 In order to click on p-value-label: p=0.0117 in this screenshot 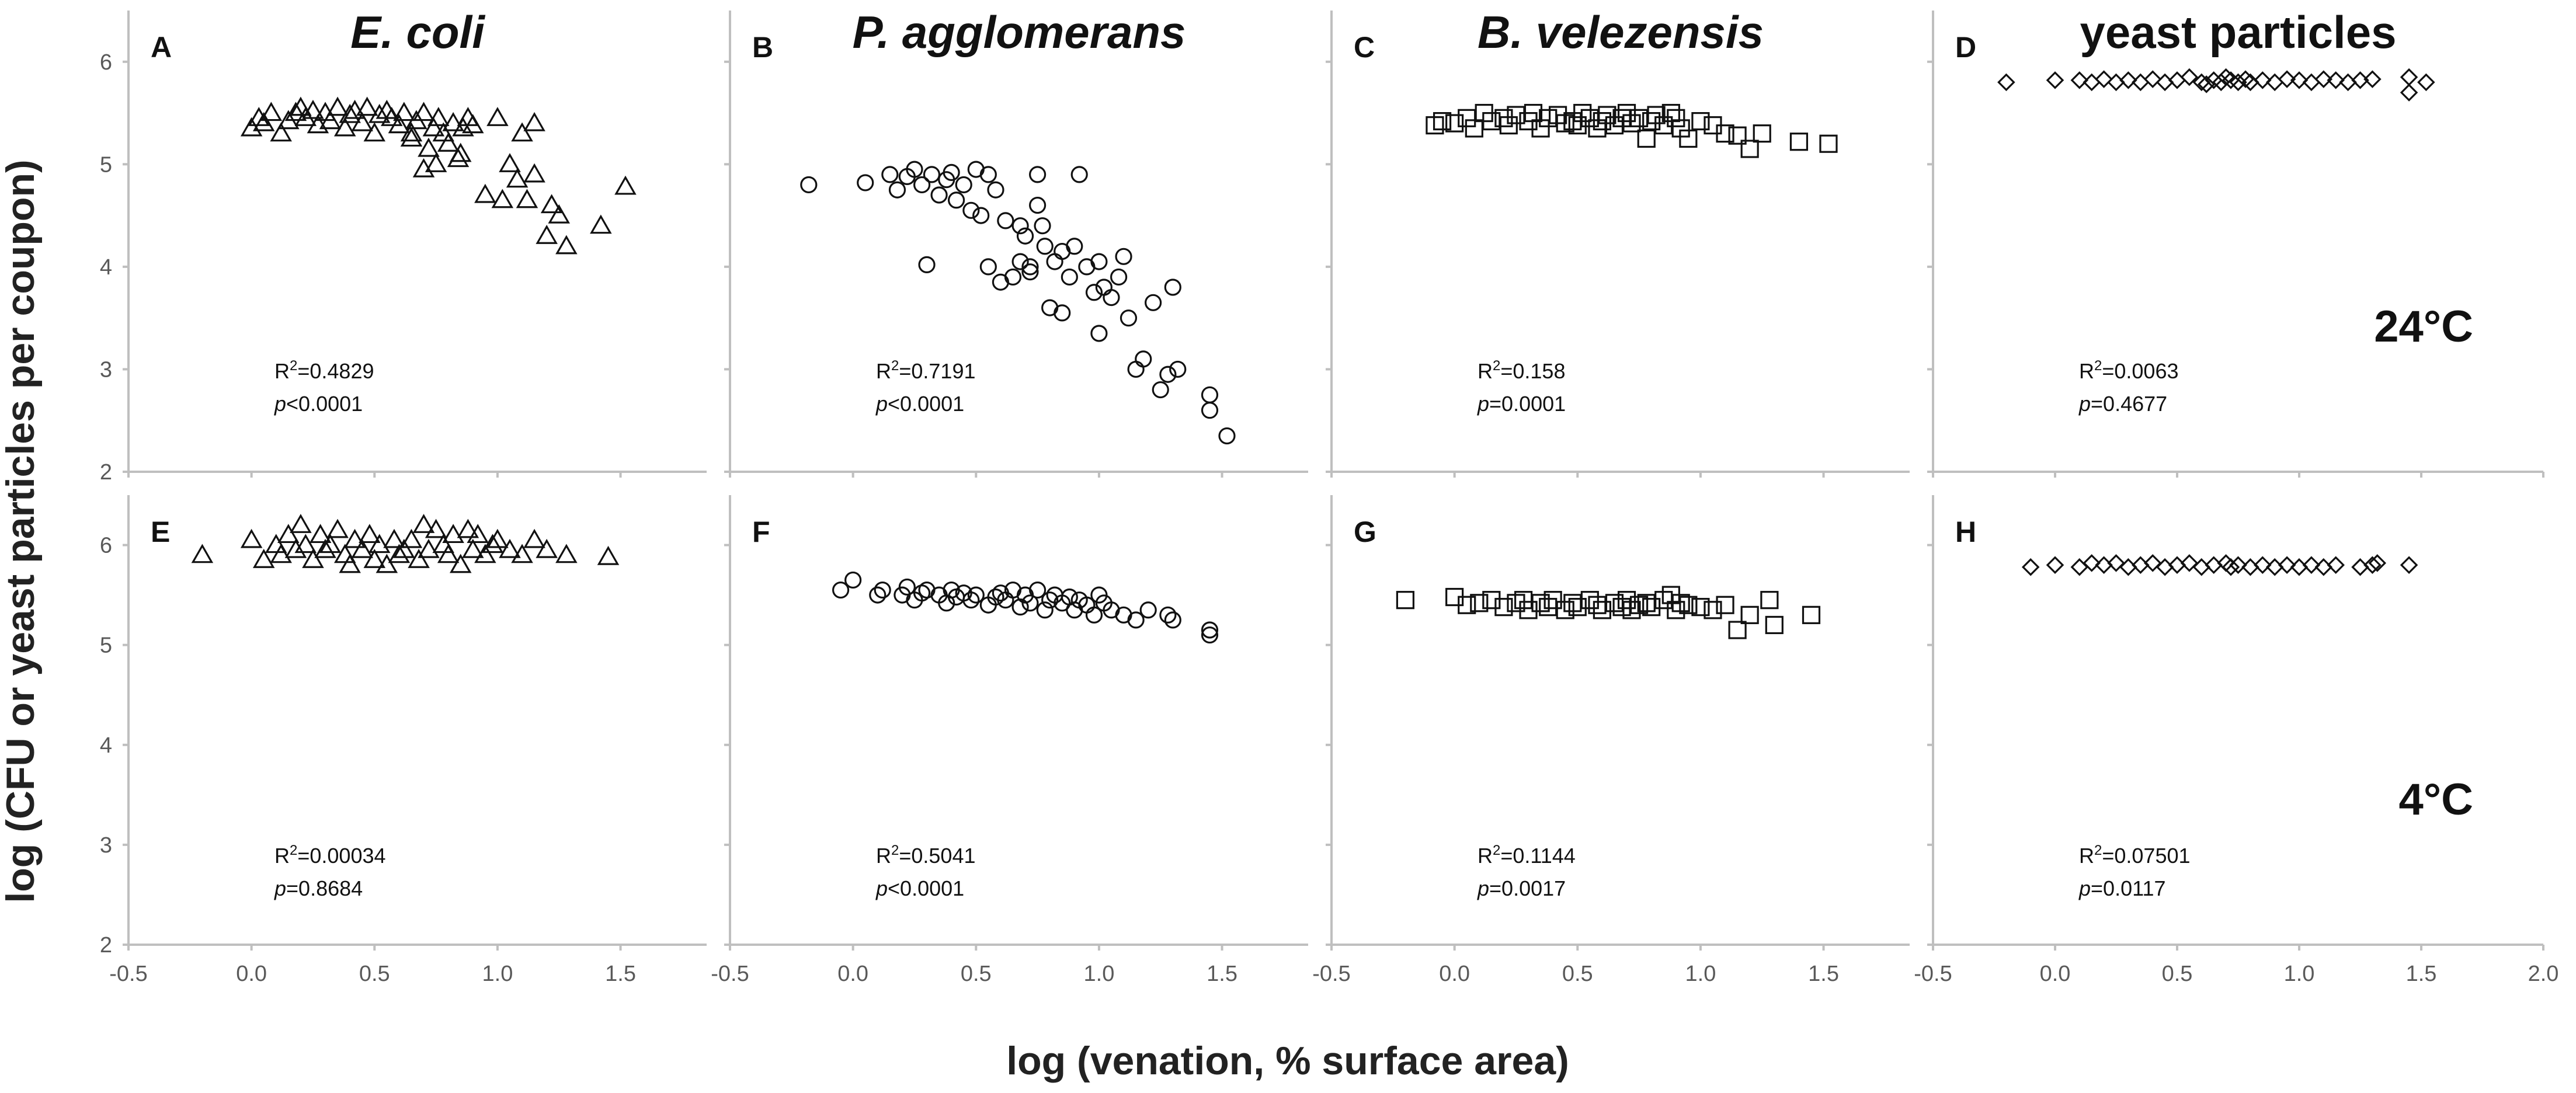, I will do `click(2122, 888)`.